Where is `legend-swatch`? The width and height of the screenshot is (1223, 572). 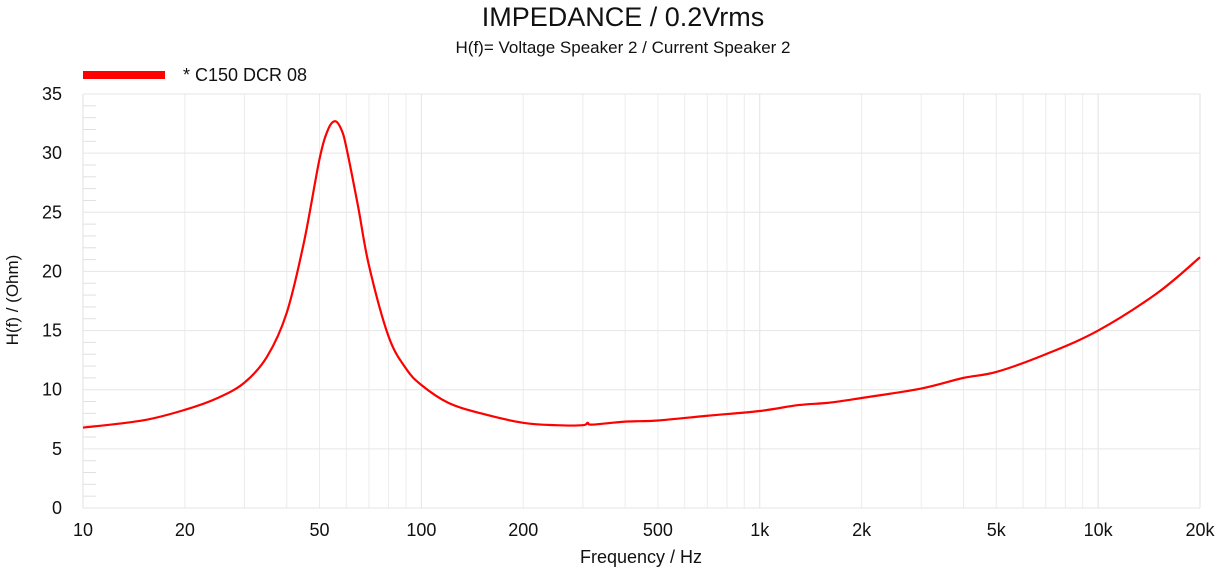
legend-swatch is located at coordinates (124, 75).